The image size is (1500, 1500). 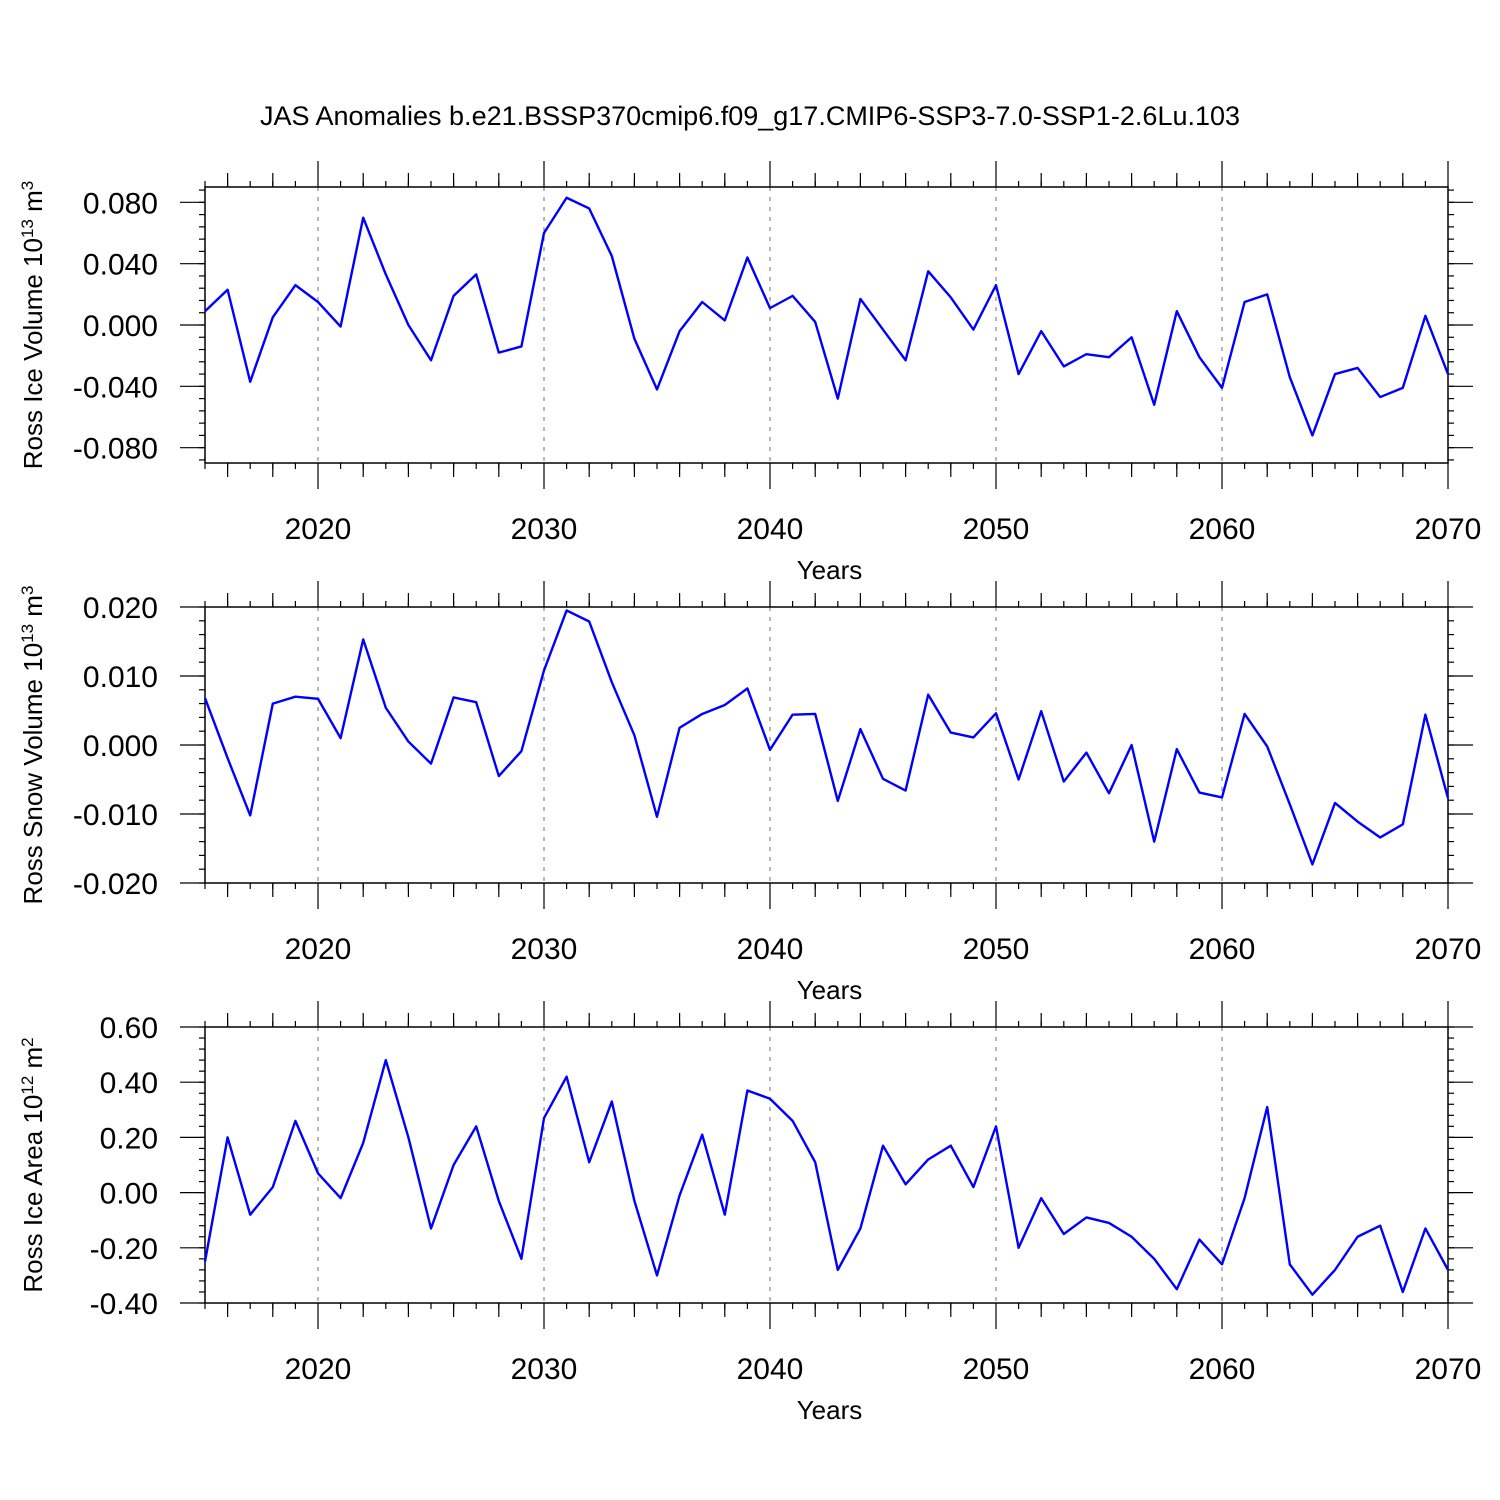 What do you see at coordinates (33, 1164) in the screenshot?
I see `panel-3-ylabel: Ross Ice Area 1012 m2` at bounding box center [33, 1164].